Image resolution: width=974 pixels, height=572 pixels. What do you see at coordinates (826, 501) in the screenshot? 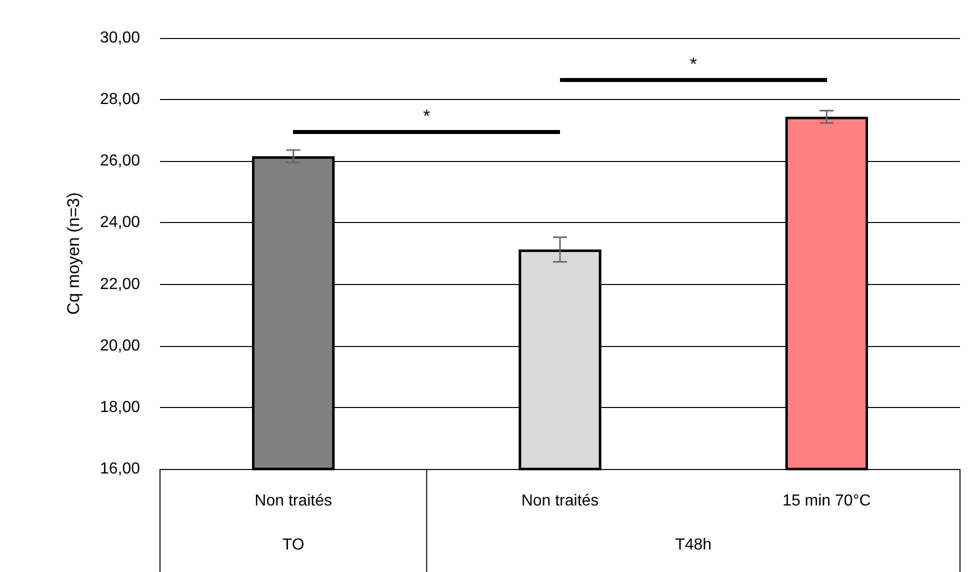
I see `x-tick-label: 15 min 70°C` at bounding box center [826, 501].